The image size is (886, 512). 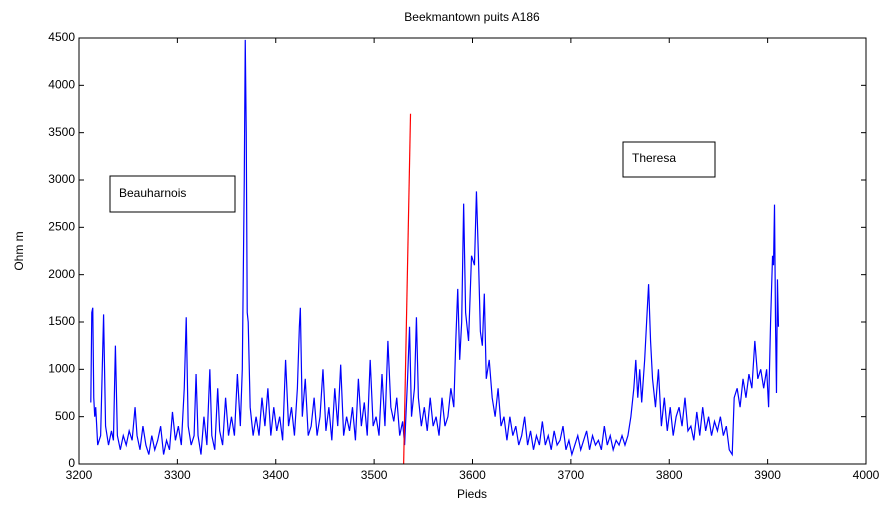 I want to click on x-tick-label: 3200, so click(x=79, y=475).